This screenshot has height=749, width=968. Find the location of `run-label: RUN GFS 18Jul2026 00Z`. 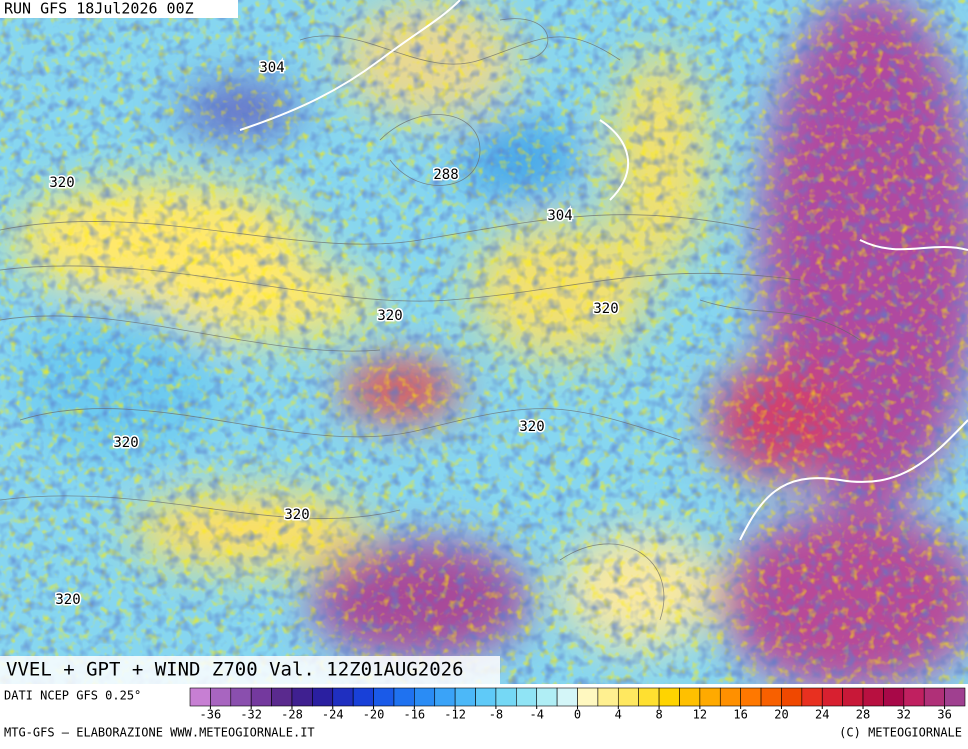

run-label: RUN GFS 18Jul2026 00Z is located at coordinates (99, 9).